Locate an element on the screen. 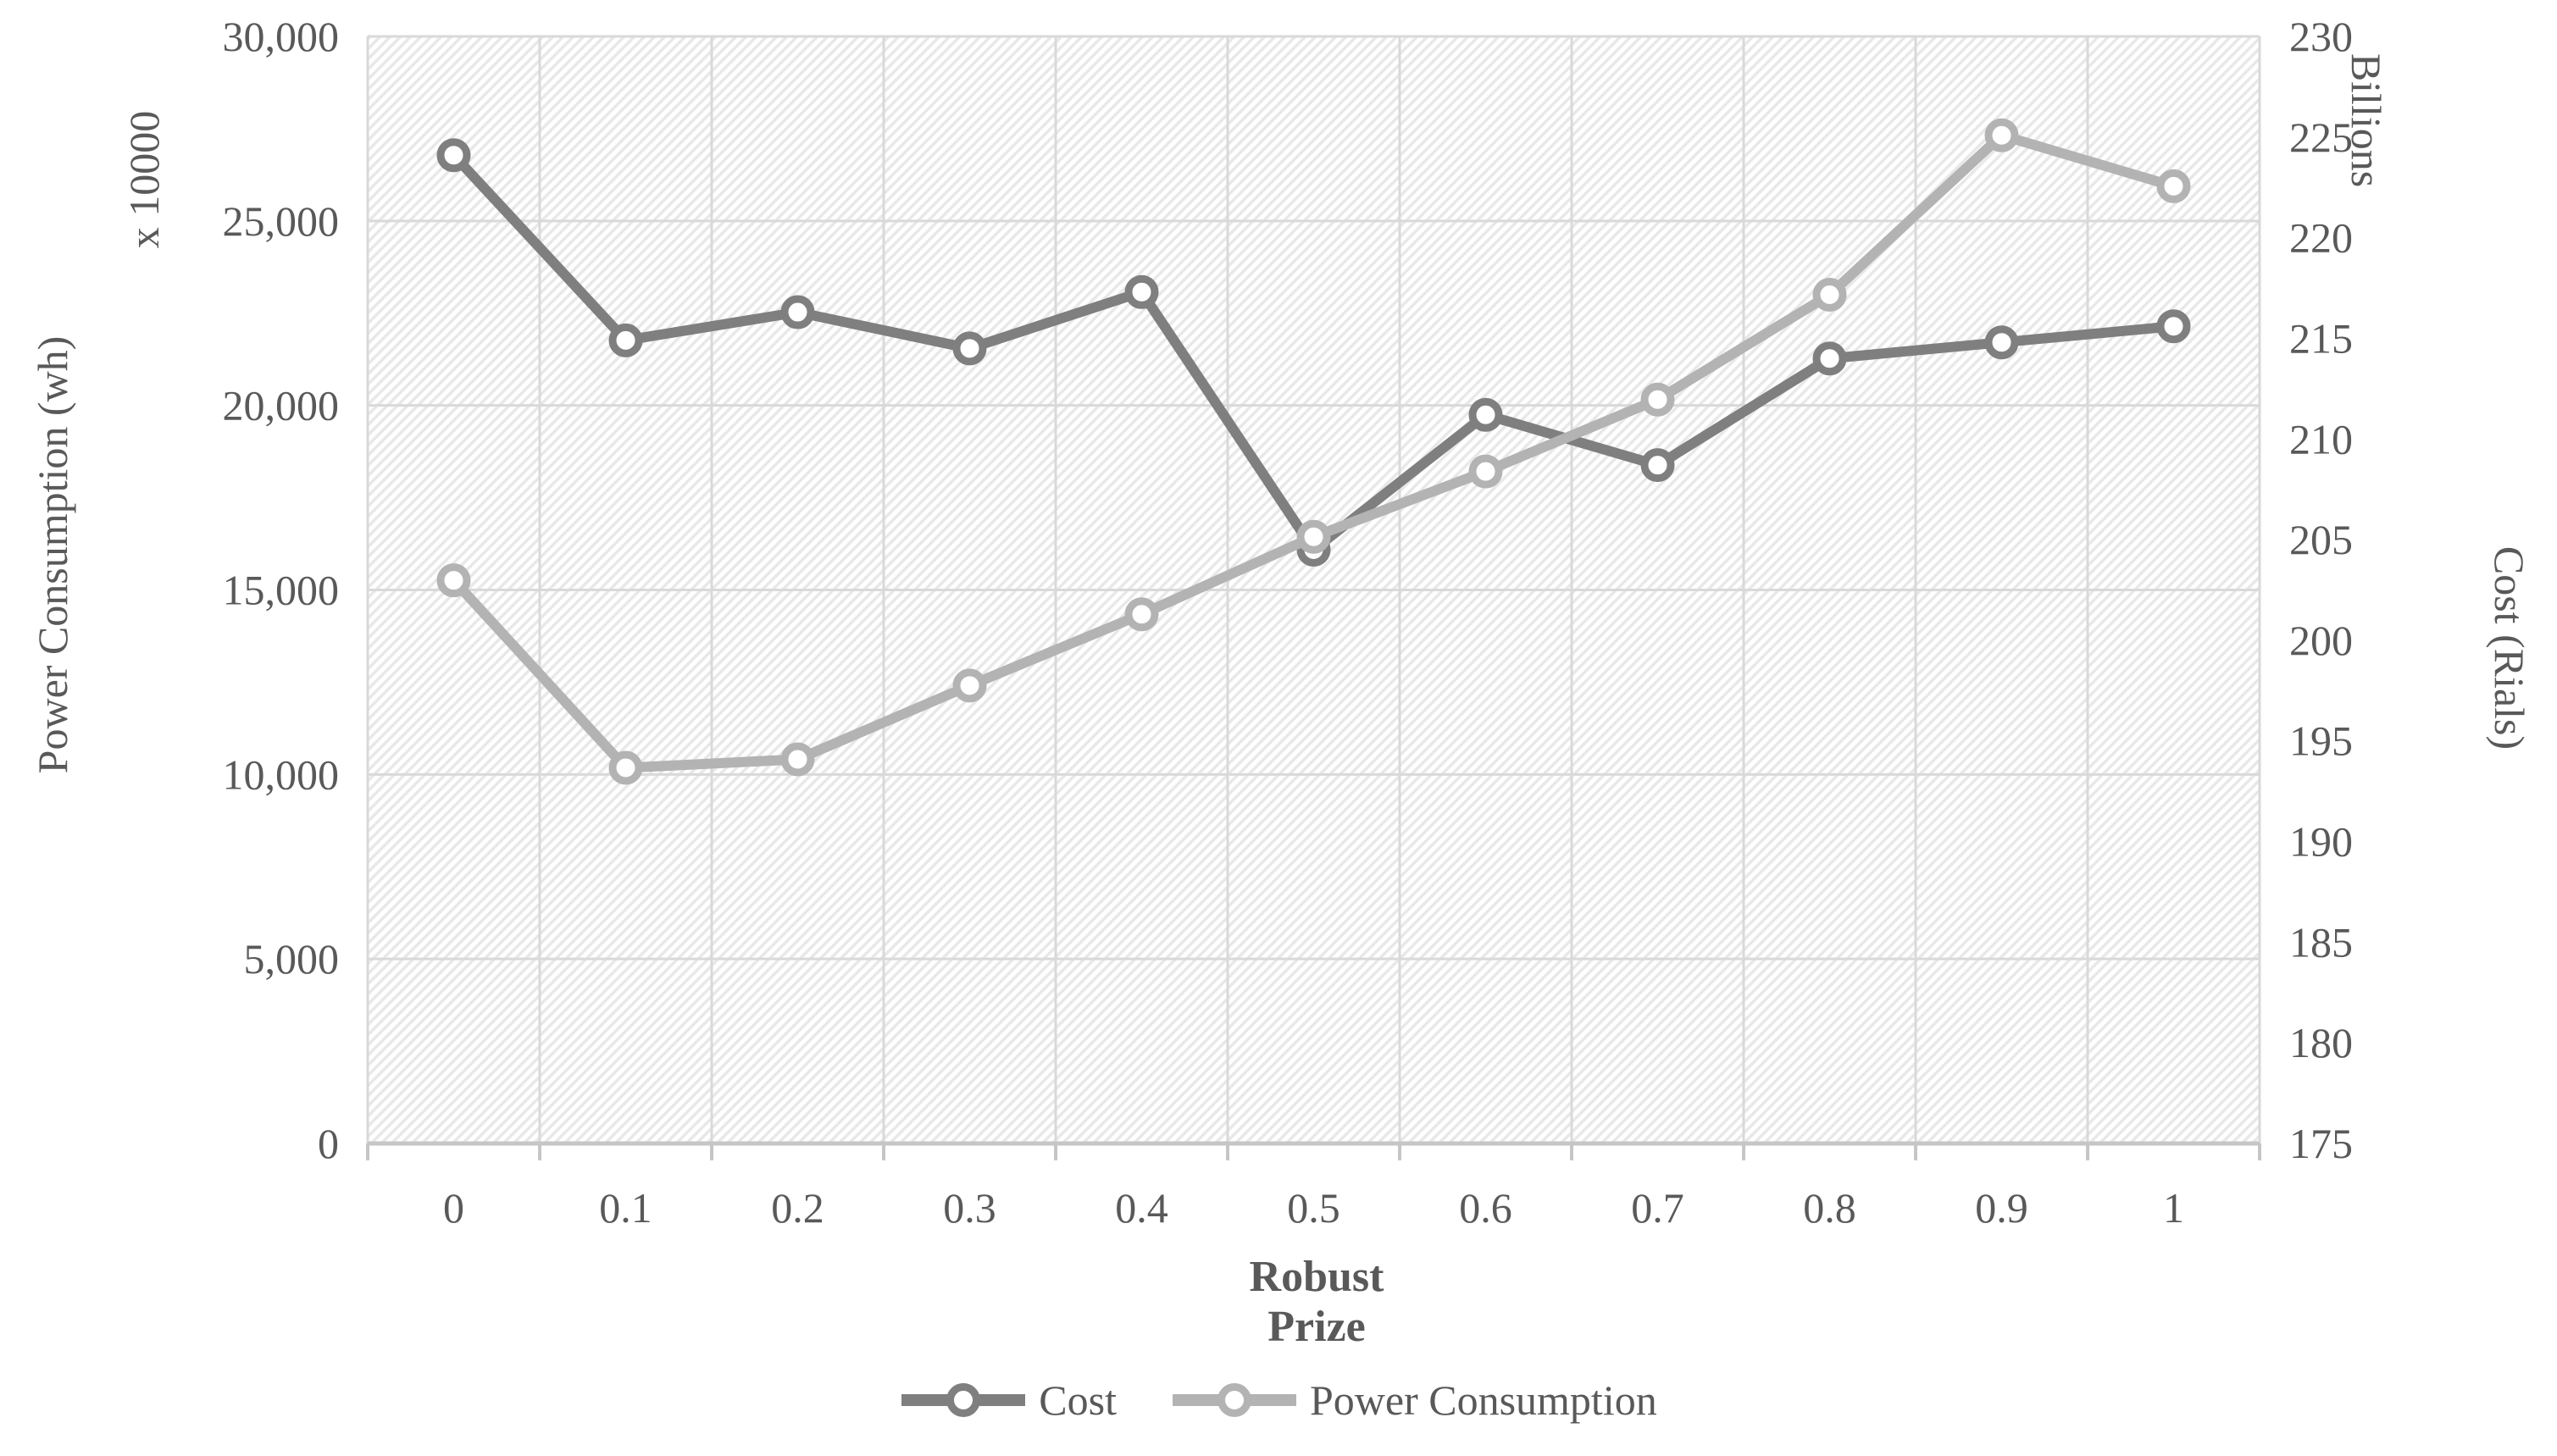 Image resolution: width=2557 pixels, height=1456 pixels. right-axis-tick-label: 210 is located at coordinates (2321, 439).